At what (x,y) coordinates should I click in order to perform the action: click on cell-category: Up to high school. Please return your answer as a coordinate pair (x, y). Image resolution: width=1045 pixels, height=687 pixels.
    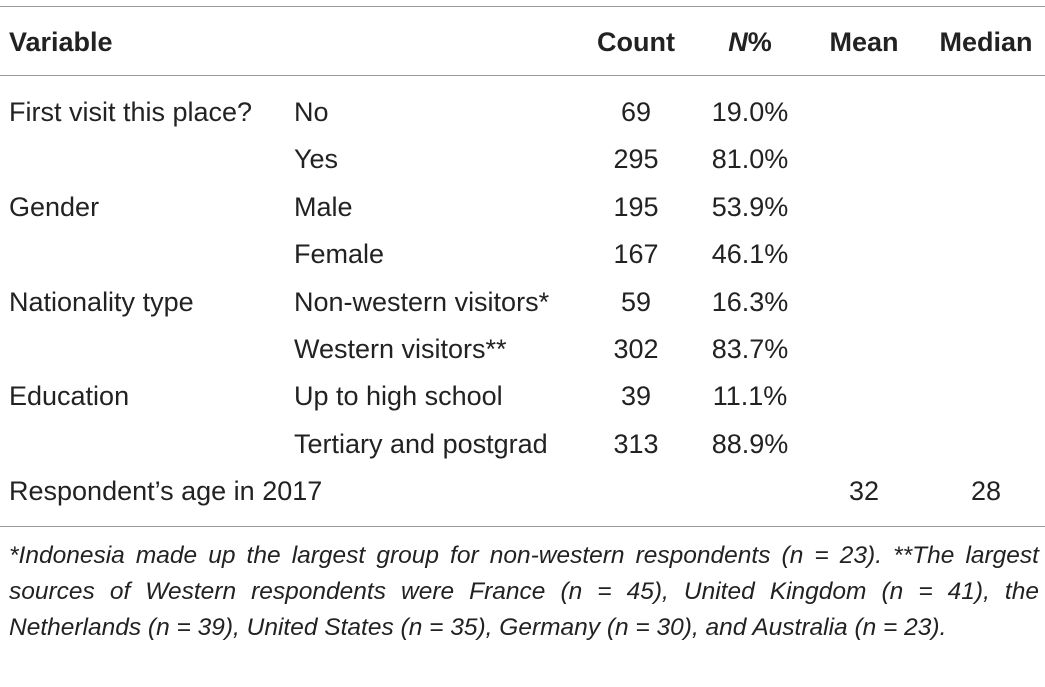
    Looking at the image, I should click on (398, 396).